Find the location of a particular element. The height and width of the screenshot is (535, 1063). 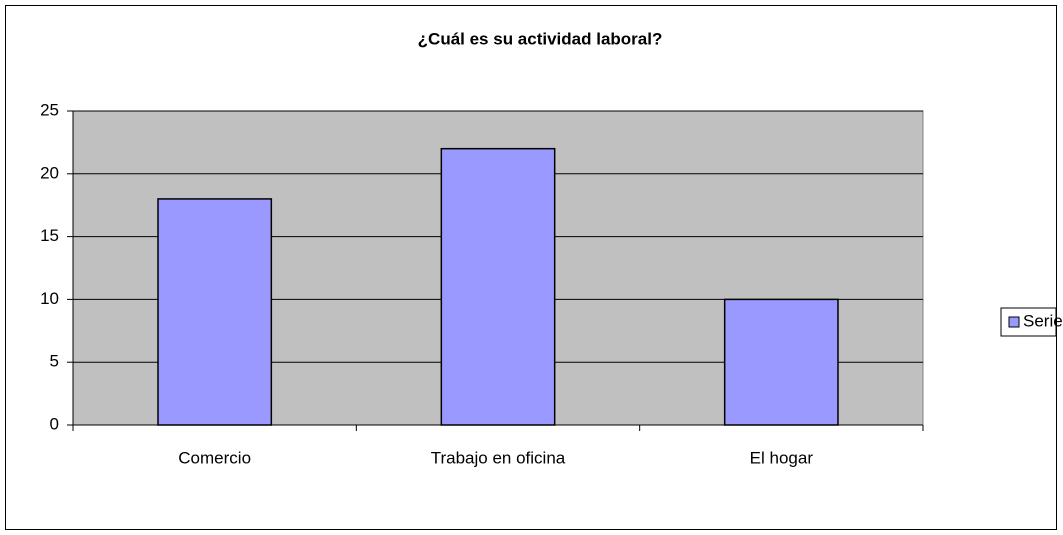

y-tick-label: 15 is located at coordinates (49, 235).